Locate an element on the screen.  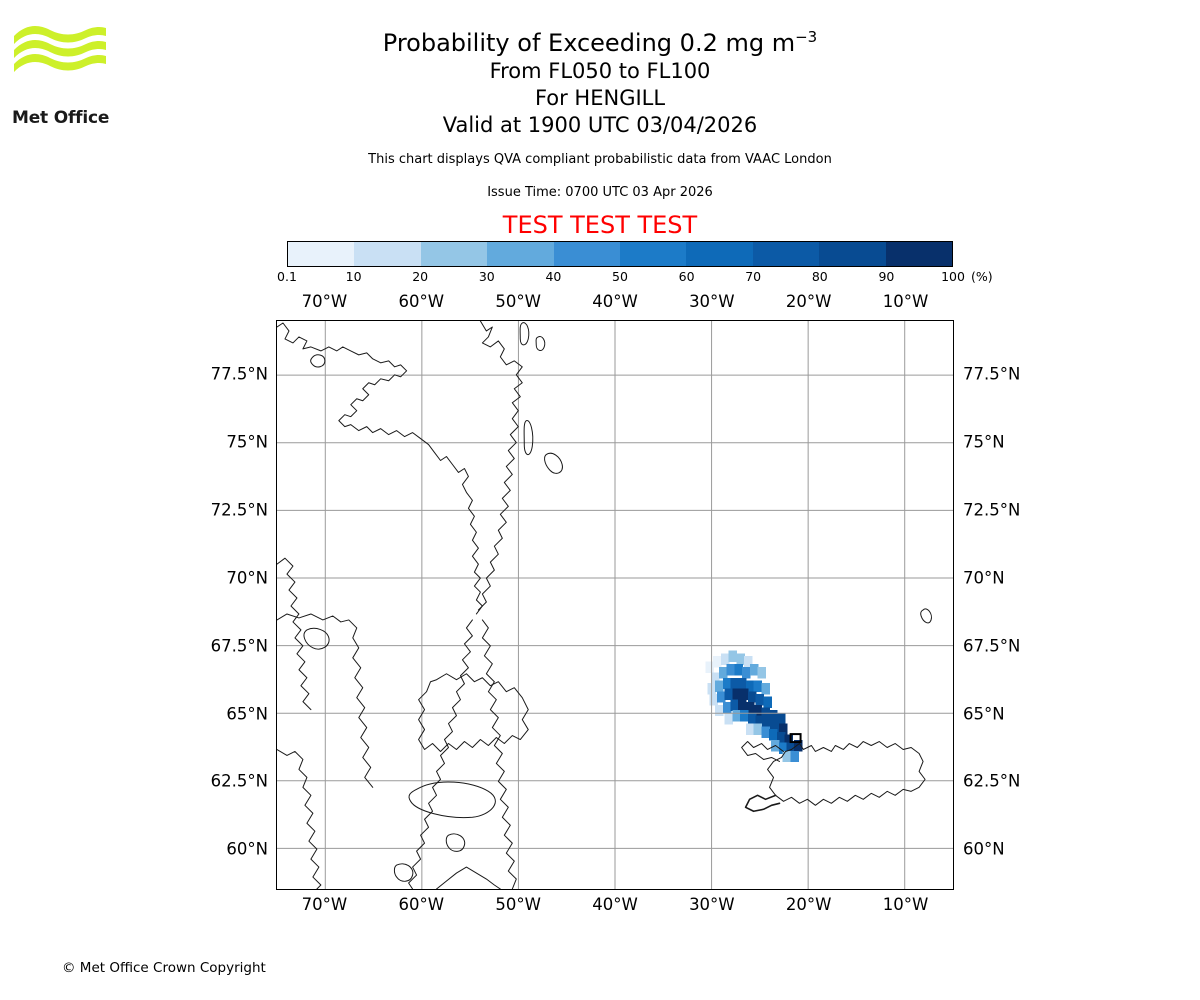
longitude-bottom-70W: 70°W is located at coordinates (324, 904).